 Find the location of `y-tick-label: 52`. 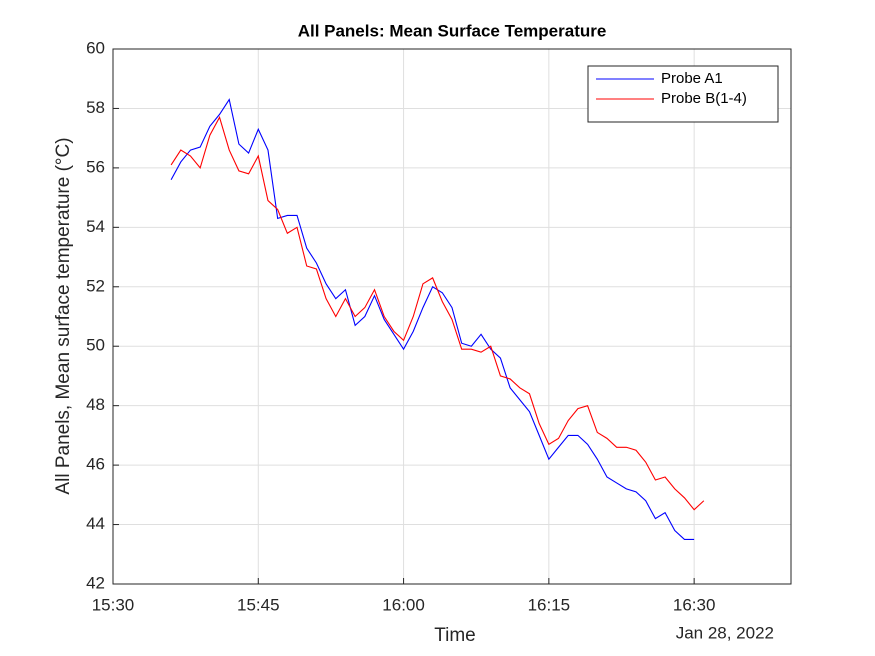

y-tick-label: 52 is located at coordinates (95, 285).